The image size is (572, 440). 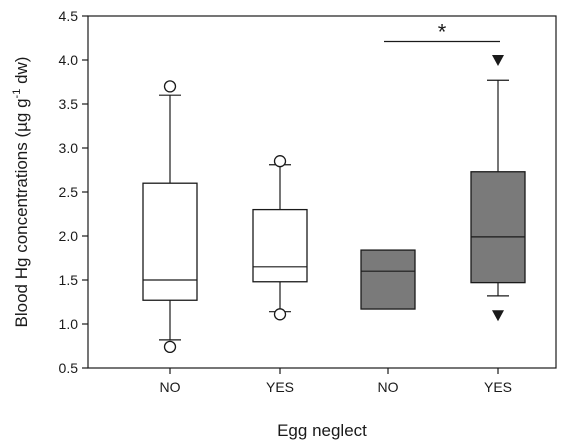 What do you see at coordinates (69, 16) in the screenshot?
I see `y-tick-label: 4.5` at bounding box center [69, 16].